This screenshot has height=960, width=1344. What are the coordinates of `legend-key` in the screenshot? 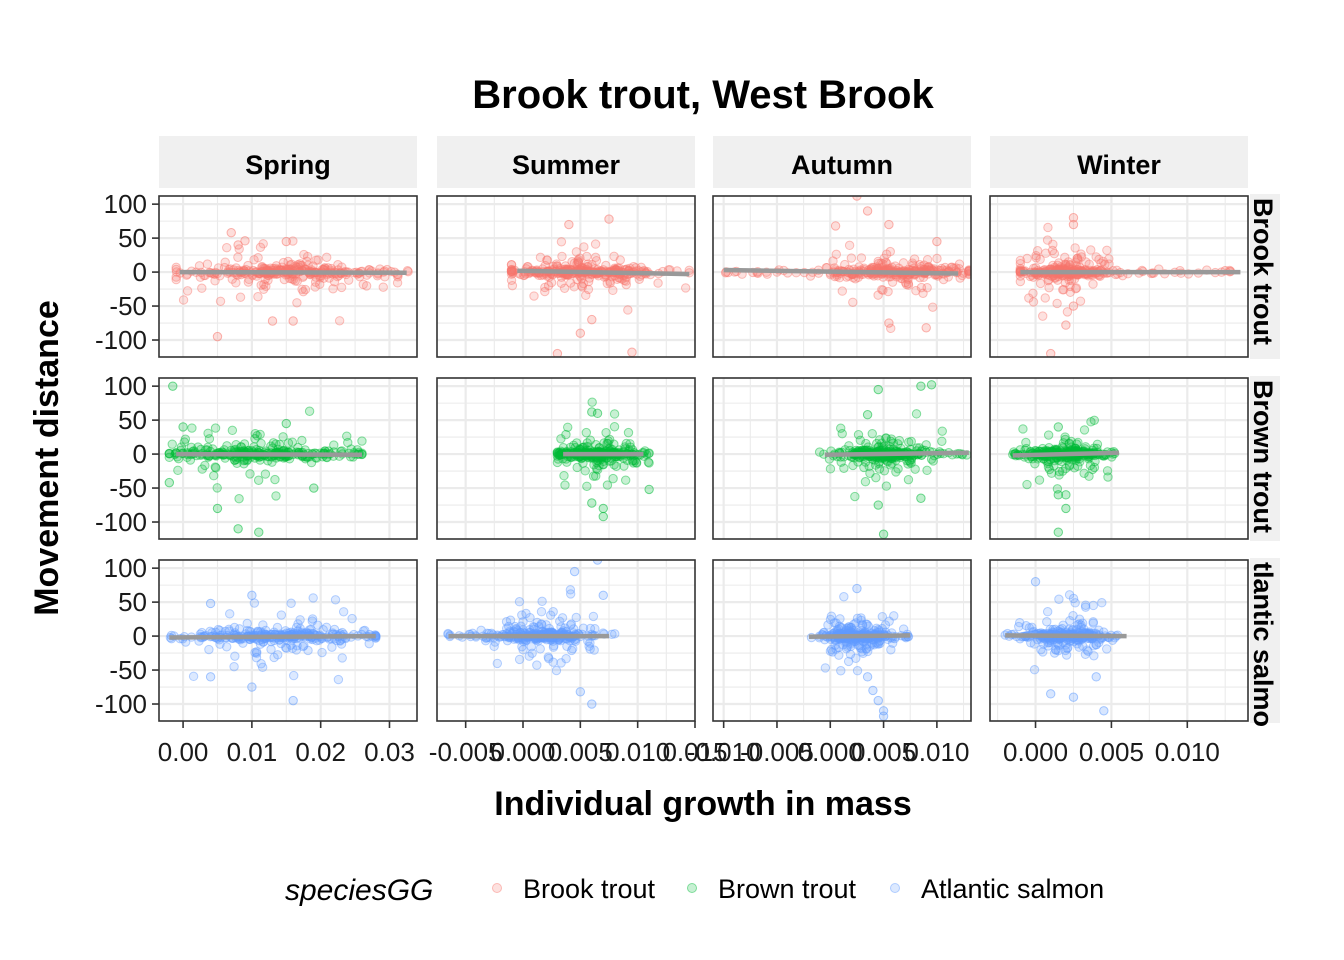 It's located at (895, 888).